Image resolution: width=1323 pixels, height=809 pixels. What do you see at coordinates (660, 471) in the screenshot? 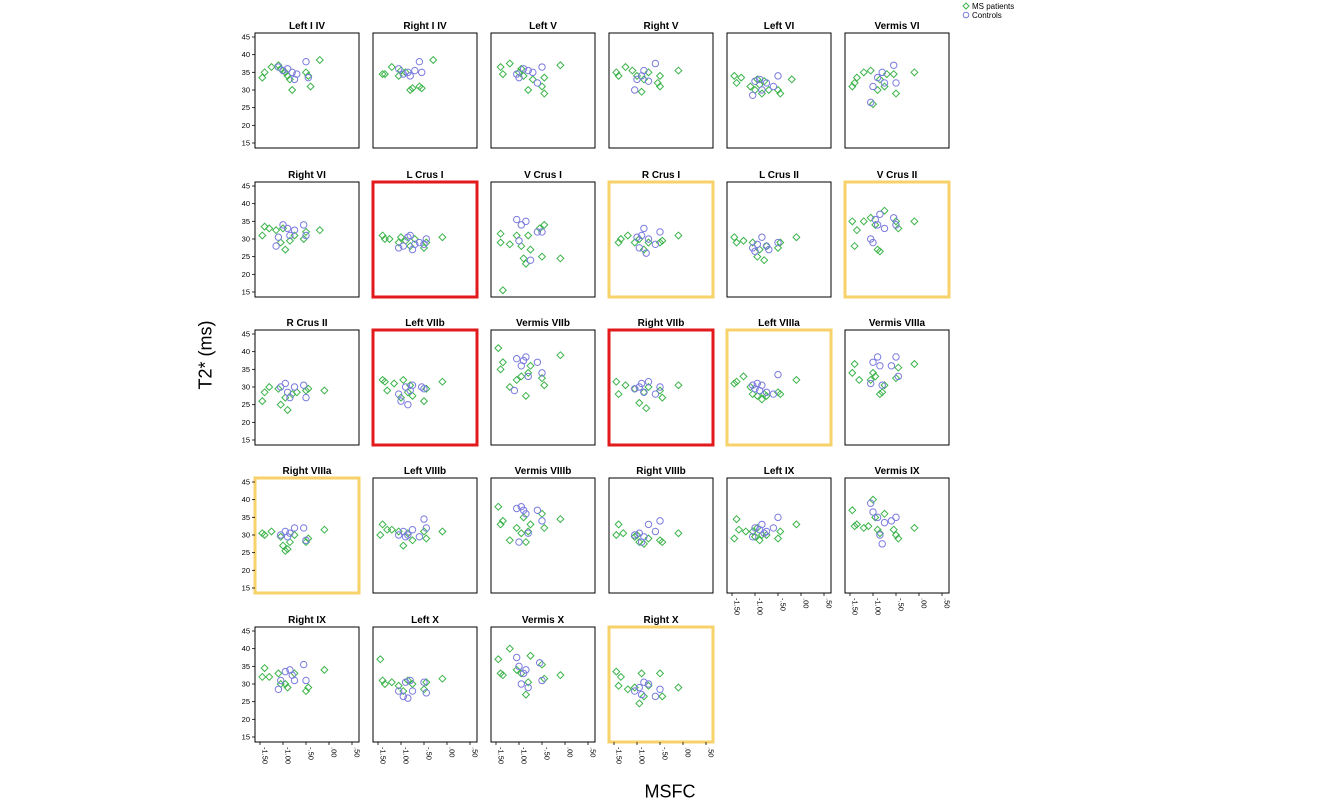
I see `panel-title: Right VIIIb` at bounding box center [660, 471].